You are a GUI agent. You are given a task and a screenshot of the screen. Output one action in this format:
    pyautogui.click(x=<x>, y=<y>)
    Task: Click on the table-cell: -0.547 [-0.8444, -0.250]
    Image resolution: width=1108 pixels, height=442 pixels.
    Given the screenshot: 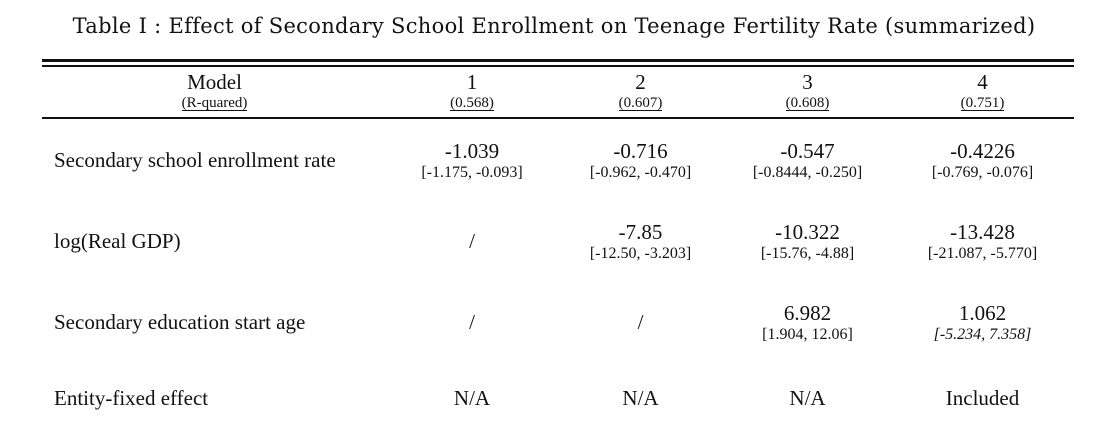 What is the action you would take?
    pyautogui.click(x=807, y=160)
    